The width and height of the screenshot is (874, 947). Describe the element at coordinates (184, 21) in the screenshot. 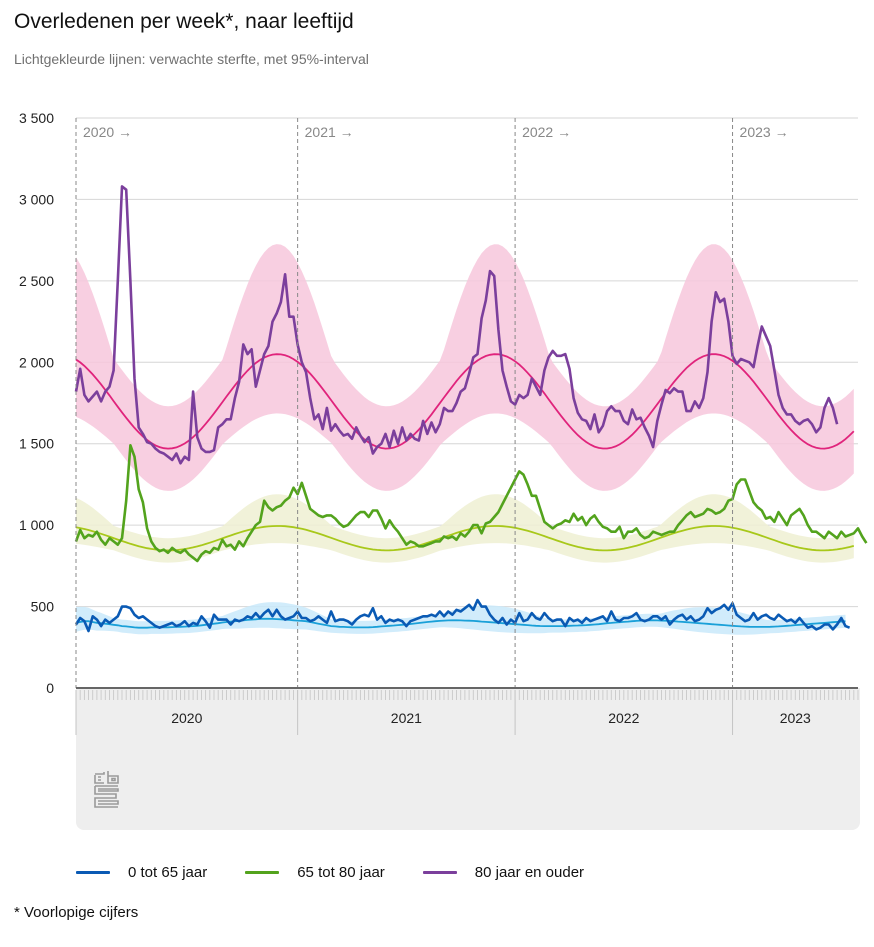

I see `chart-title: Overledenen per week*, naar leeftijd` at that location.